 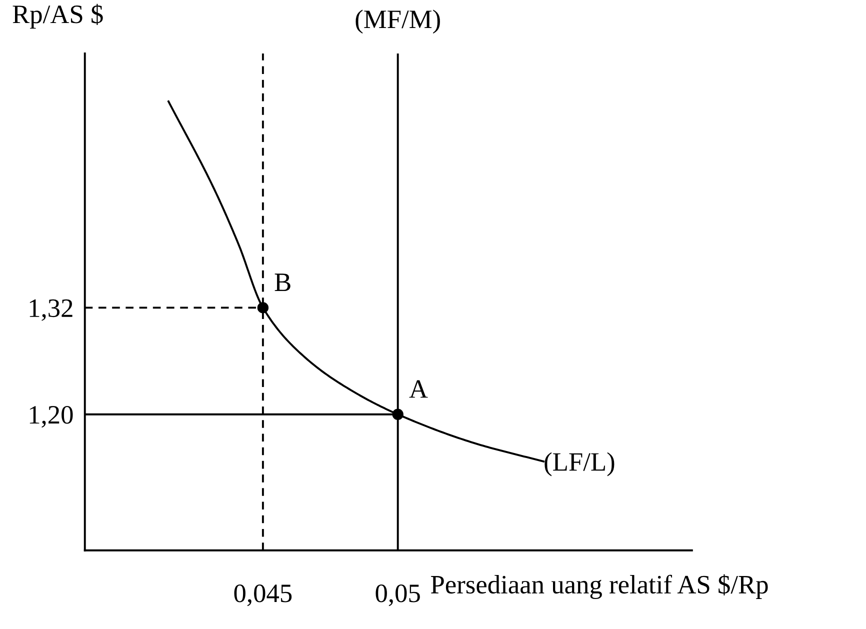 I want to click on annotation: B, so click(x=282, y=283).